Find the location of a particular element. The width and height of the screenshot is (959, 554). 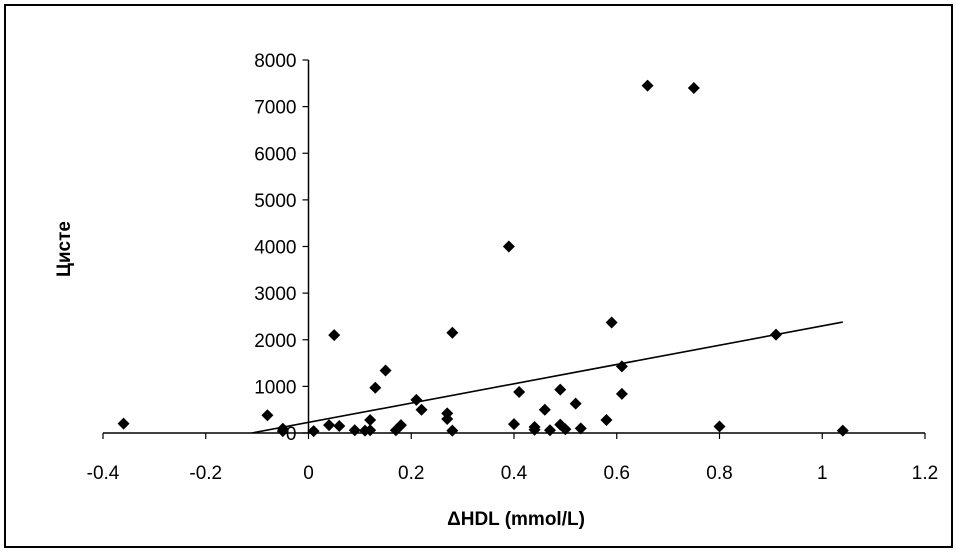

y-tick-label: 2000 is located at coordinates (275, 341).